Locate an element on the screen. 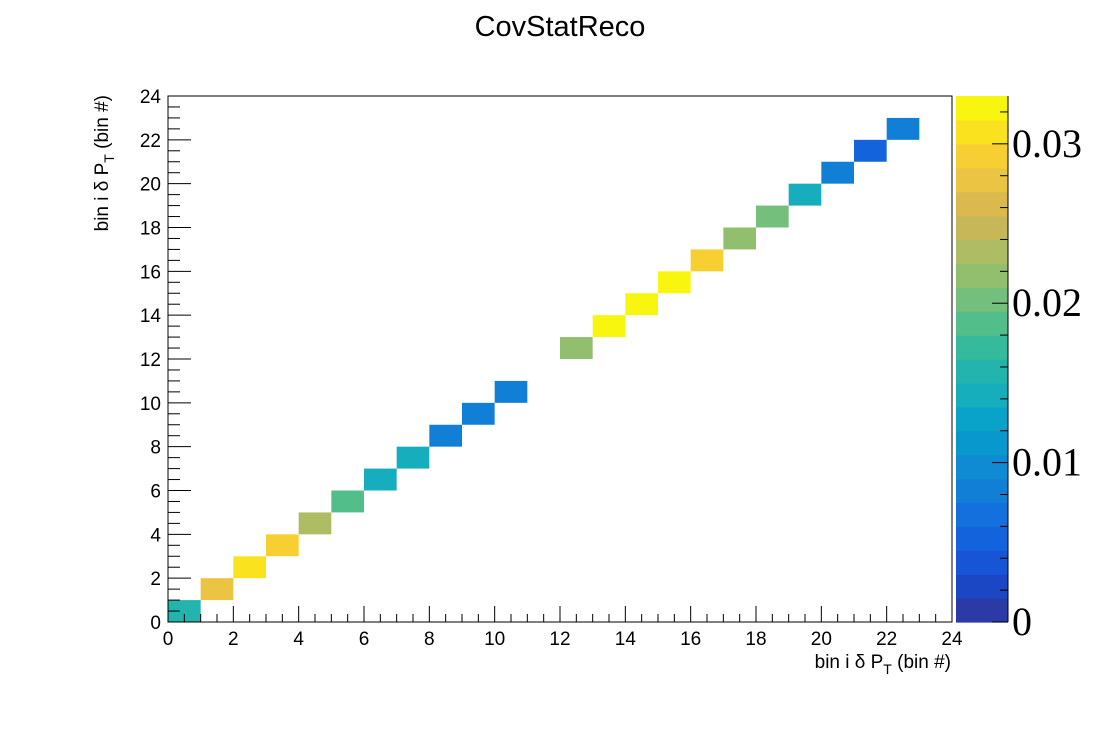 This screenshot has height=740, width=1120. y-tick-label: 0 is located at coordinates (155, 623).